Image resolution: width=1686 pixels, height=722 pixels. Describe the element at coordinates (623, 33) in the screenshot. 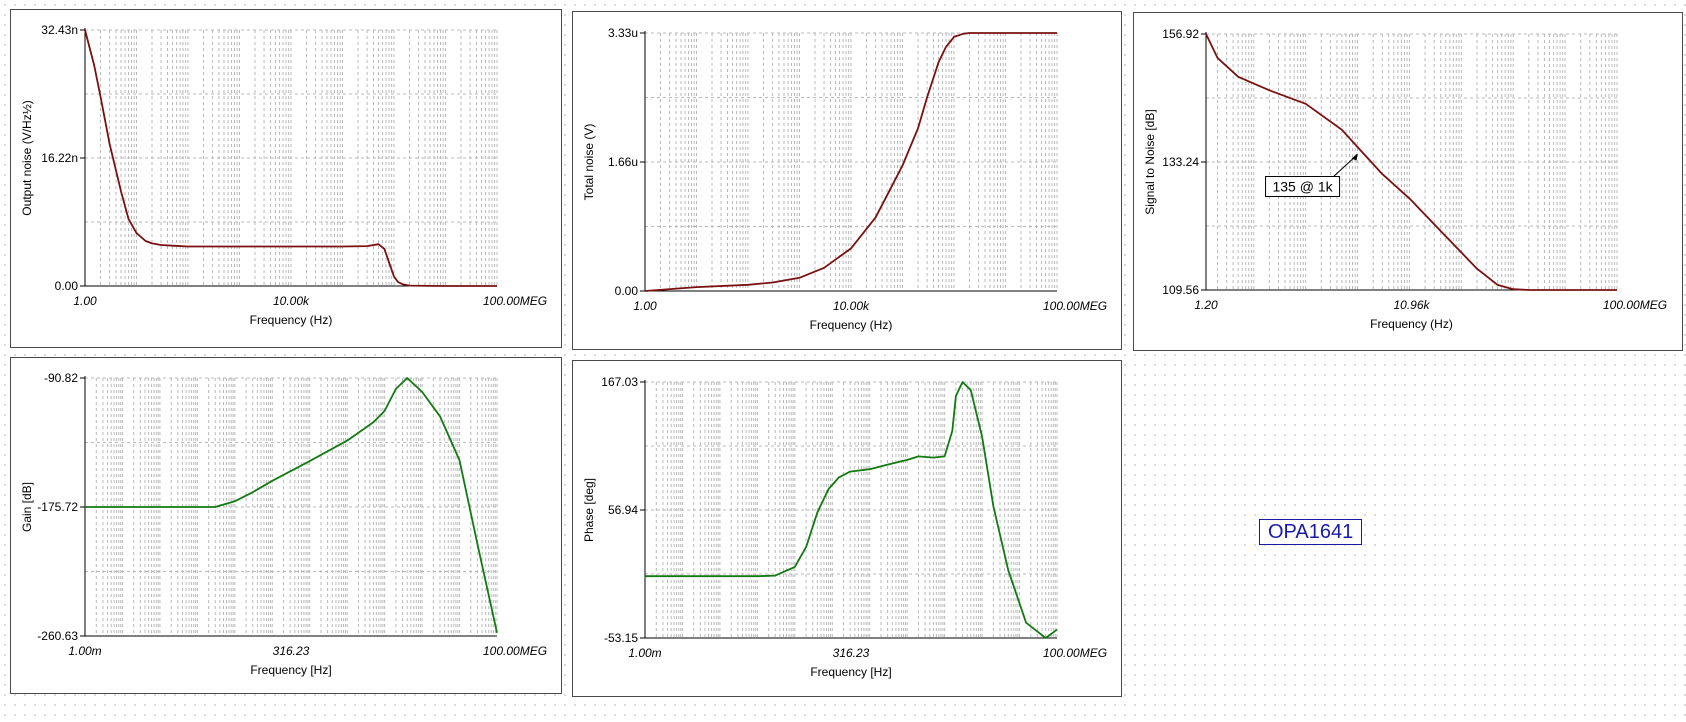

I see `total-noise-y-tick-label: 3.33u` at that location.